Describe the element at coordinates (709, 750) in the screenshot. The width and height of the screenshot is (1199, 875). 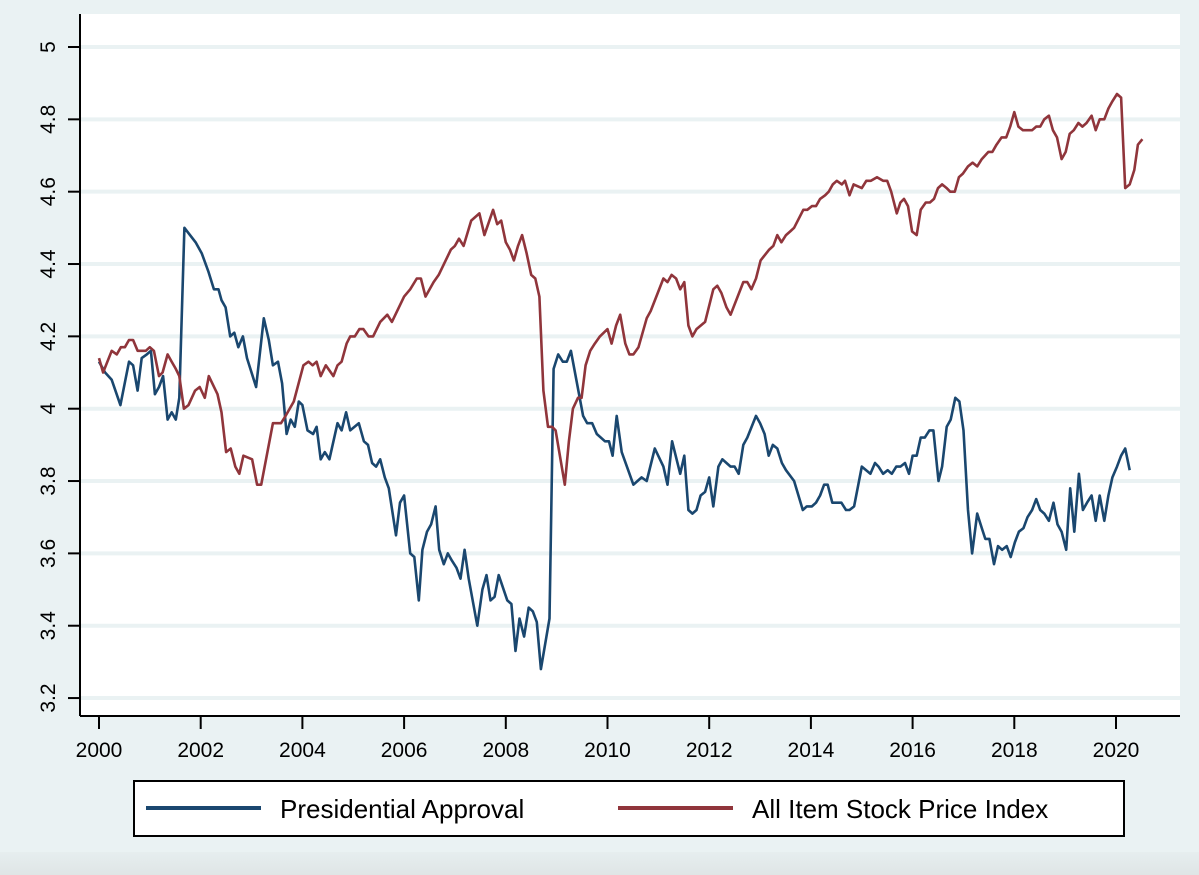
I see `x-tick-label: 2012` at that location.